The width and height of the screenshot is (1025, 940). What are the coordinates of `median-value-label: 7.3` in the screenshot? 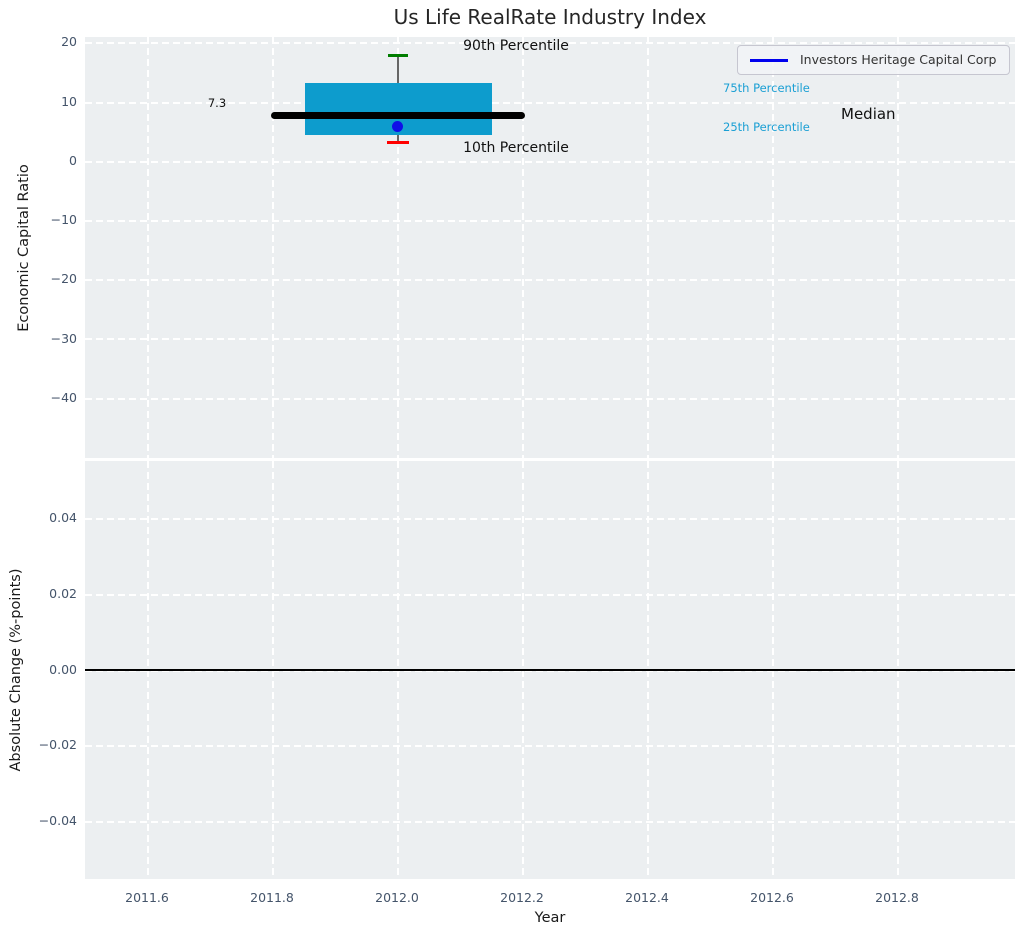 It's located at (217, 103).